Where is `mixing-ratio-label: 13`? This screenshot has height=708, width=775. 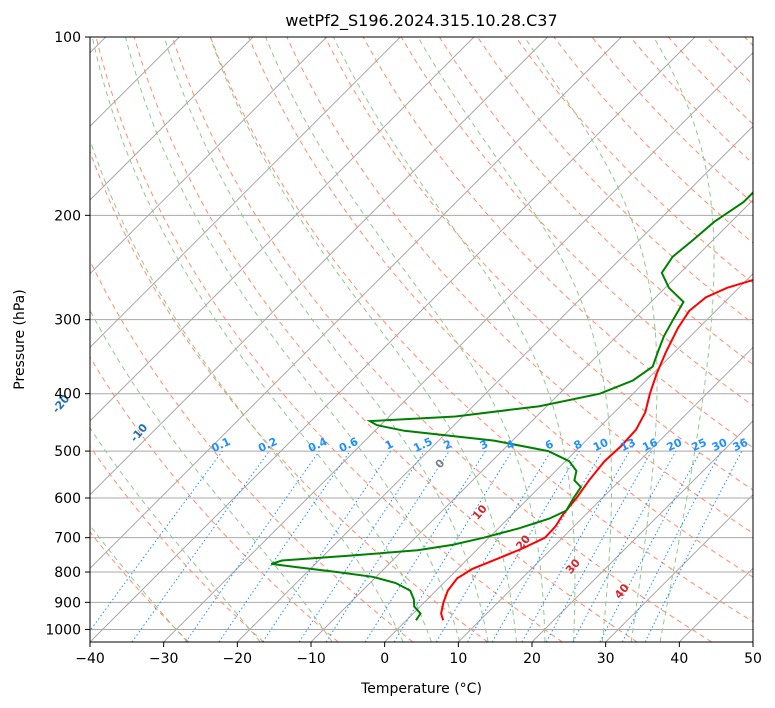 mixing-ratio-label: 13 is located at coordinates (627, 445).